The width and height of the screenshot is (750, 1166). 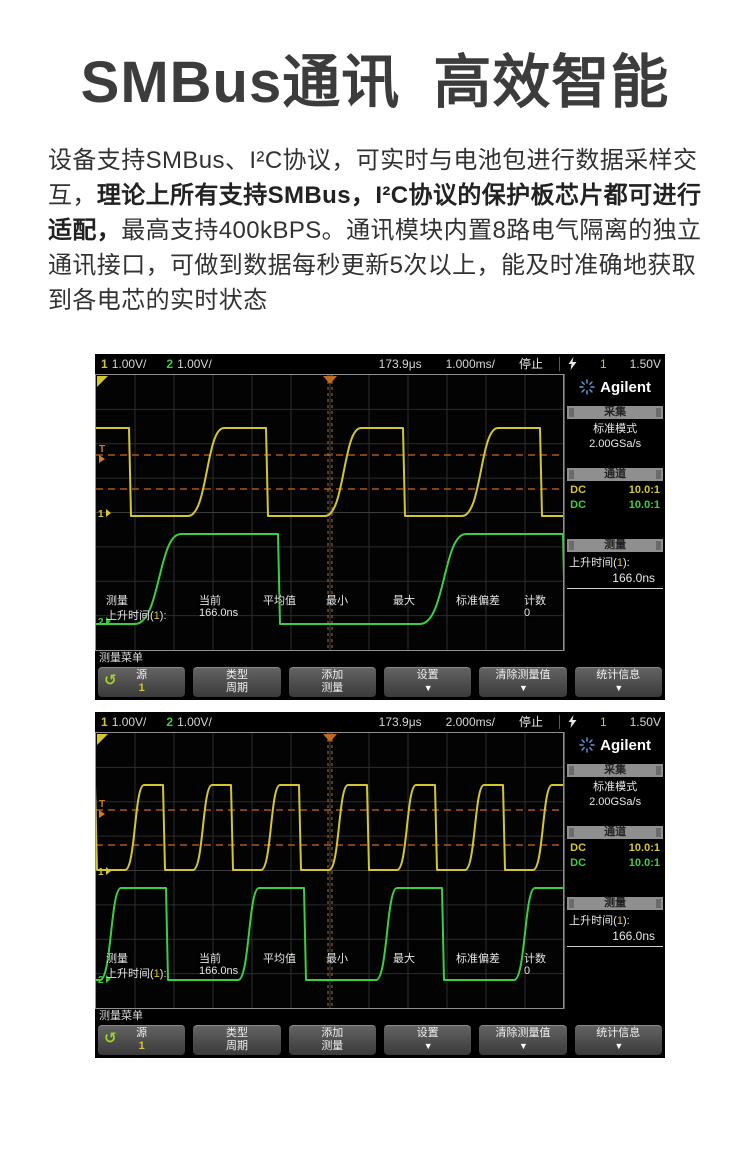 I want to click on section-measure: 测量, so click(x=615, y=903).